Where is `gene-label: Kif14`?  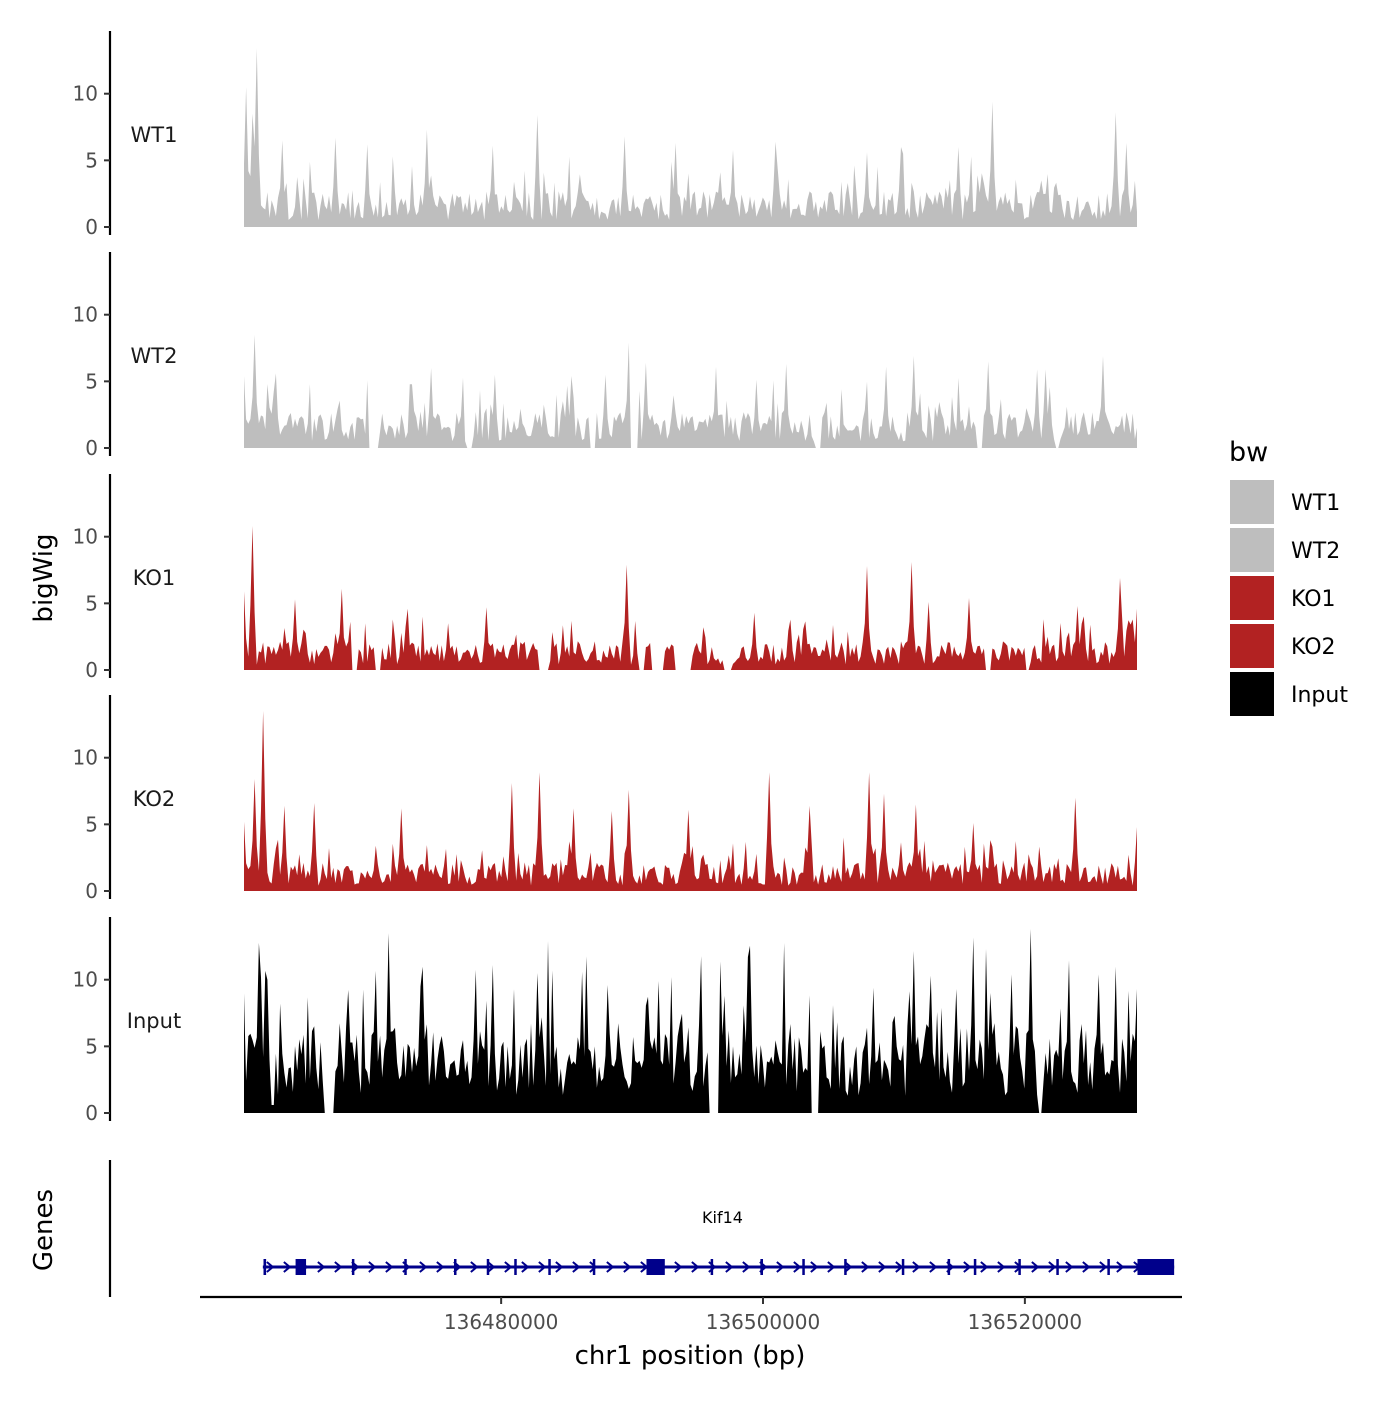
gene-label: Kif14 is located at coordinates (722, 1217).